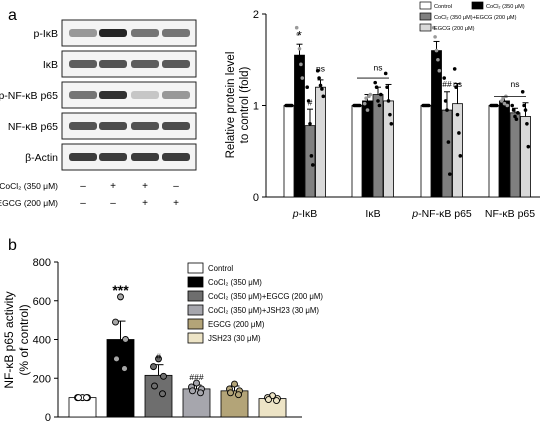  Describe the element at coordinates (176, 203) in the screenshot. I see `treatment-sign: +` at that location.